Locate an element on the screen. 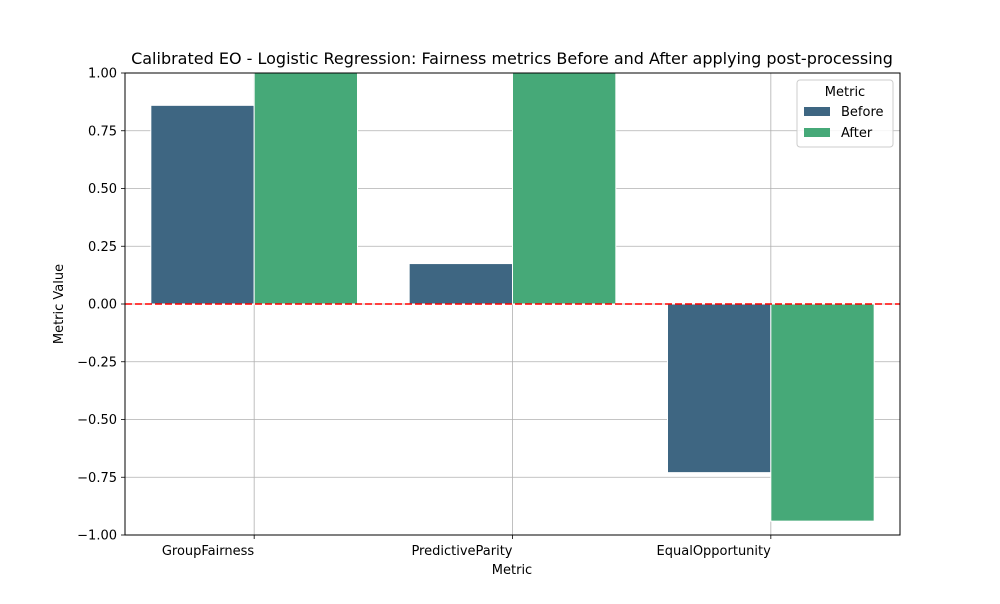  bar-before-groupfairness is located at coordinates (202, 204).